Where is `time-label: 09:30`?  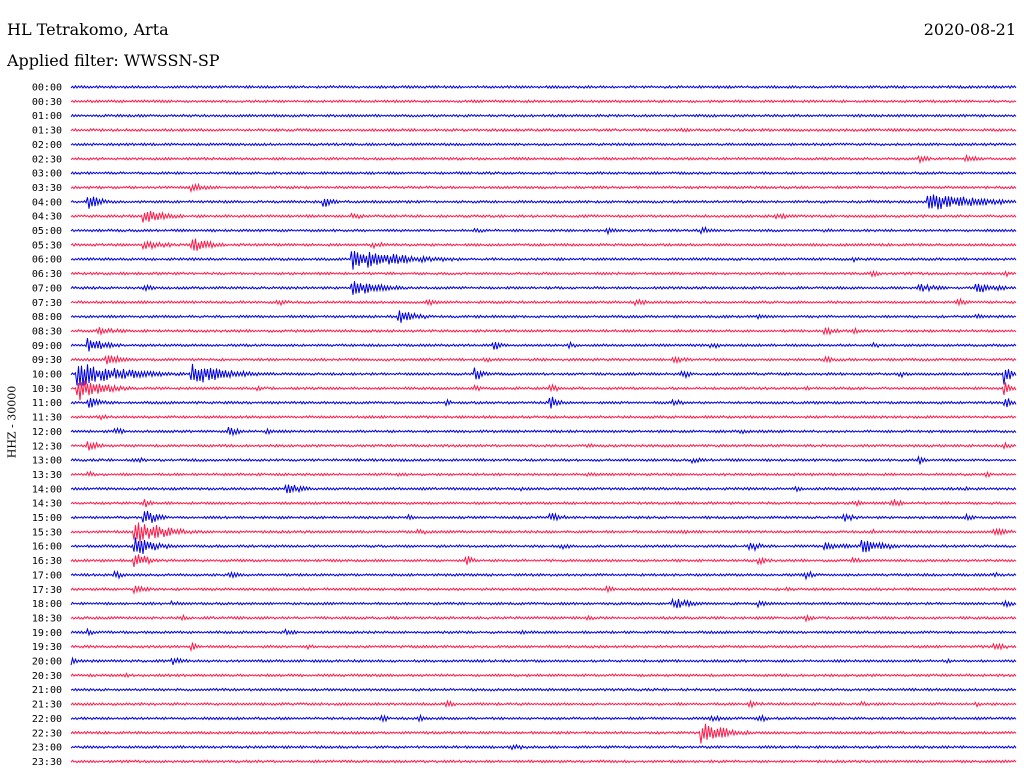
time-label: 09:30 is located at coordinates (47, 360).